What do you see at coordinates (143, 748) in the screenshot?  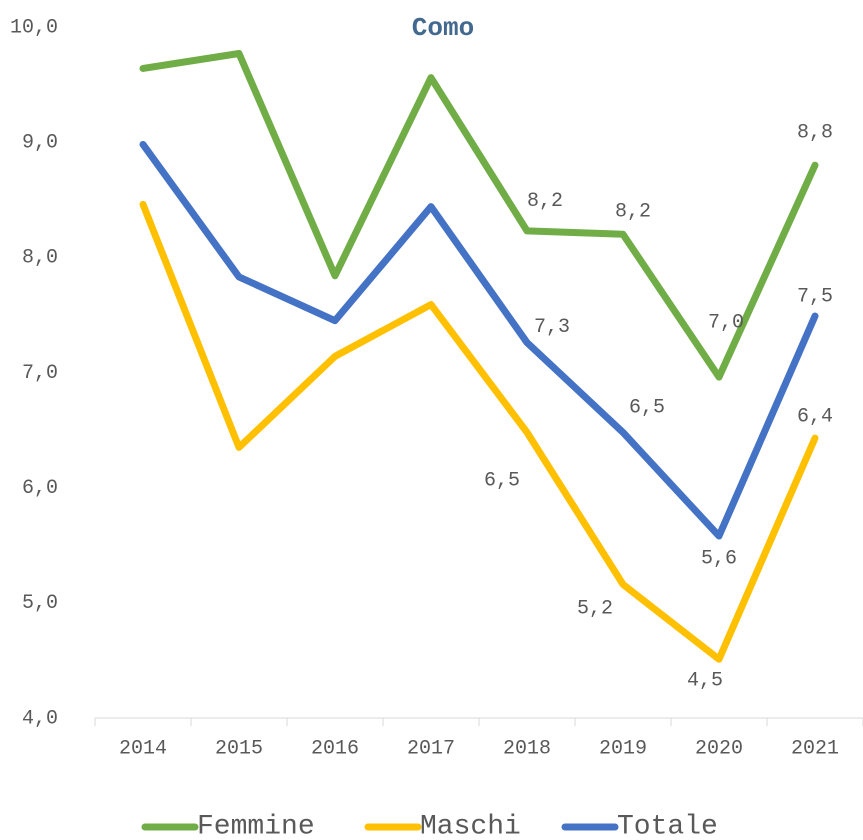 I see `x-tick-label: 2014` at bounding box center [143, 748].